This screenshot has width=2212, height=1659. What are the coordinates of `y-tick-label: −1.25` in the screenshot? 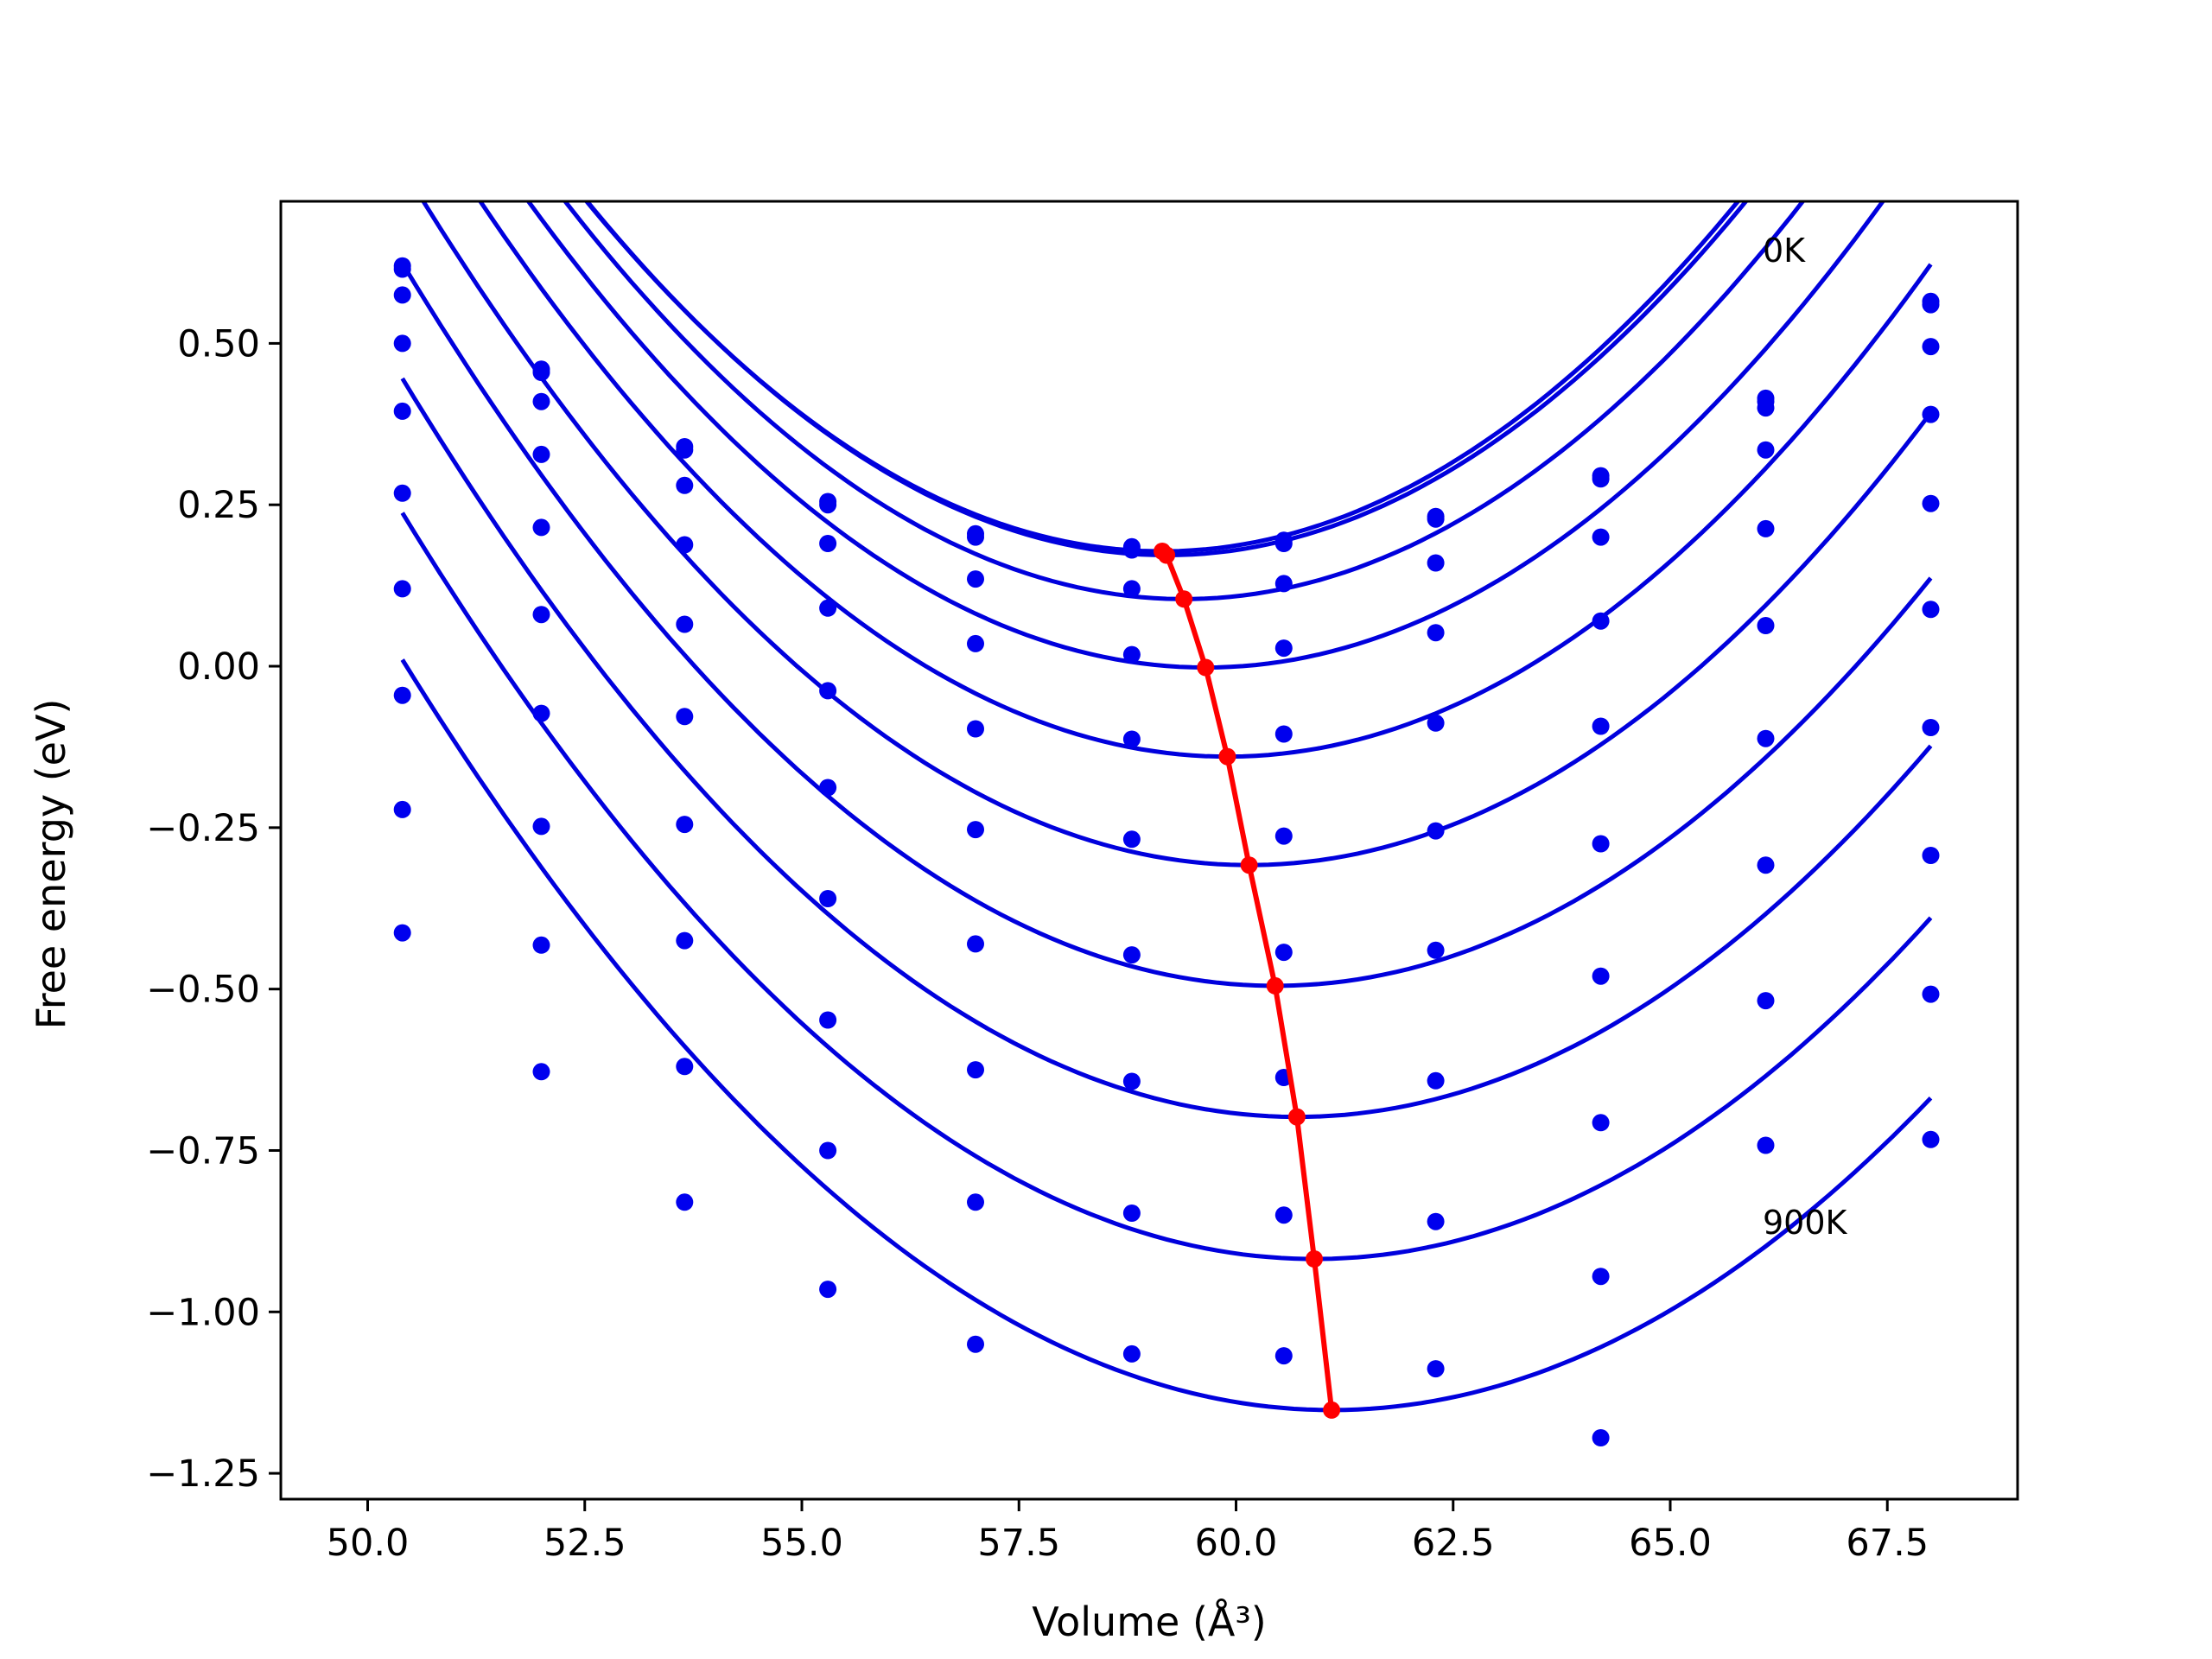 It's located at (203, 1474).